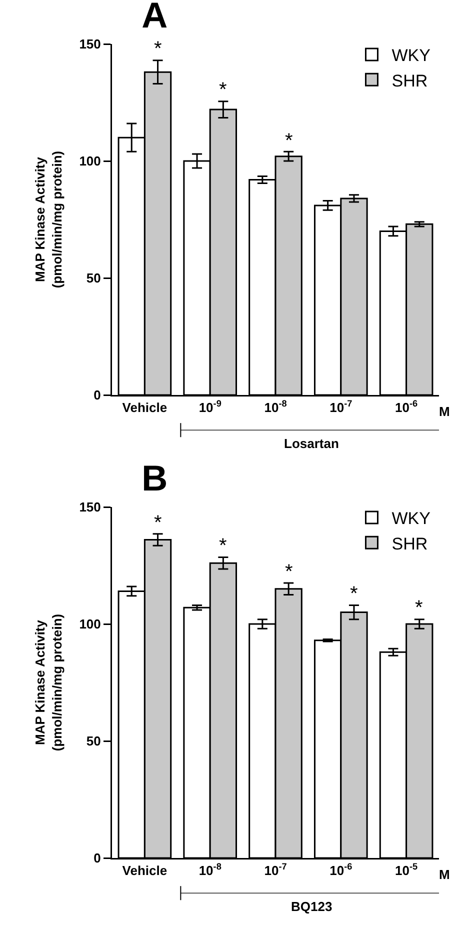  What do you see at coordinates (311, 906) in the screenshot?
I see `text: BQ123` at bounding box center [311, 906].